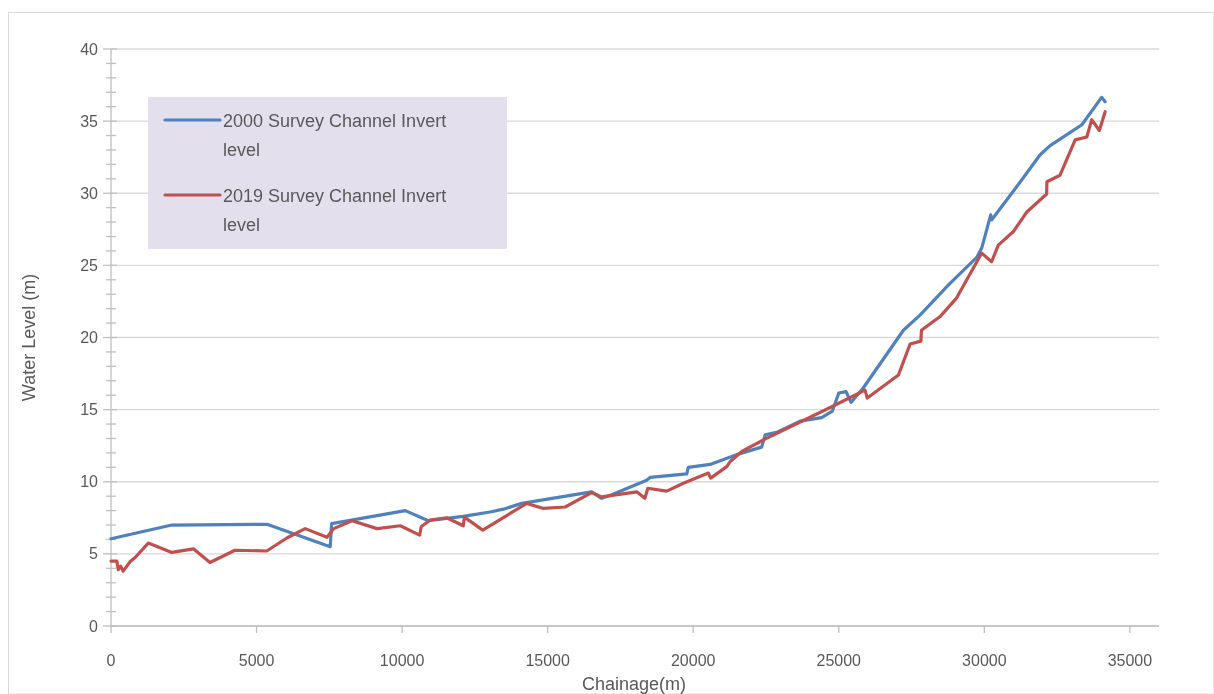 This screenshot has width=1214, height=694. What do you see at coordinates (89, 482) in the screenshot?
I see `y-tick-label: 10` at bounding box center [89, 482].